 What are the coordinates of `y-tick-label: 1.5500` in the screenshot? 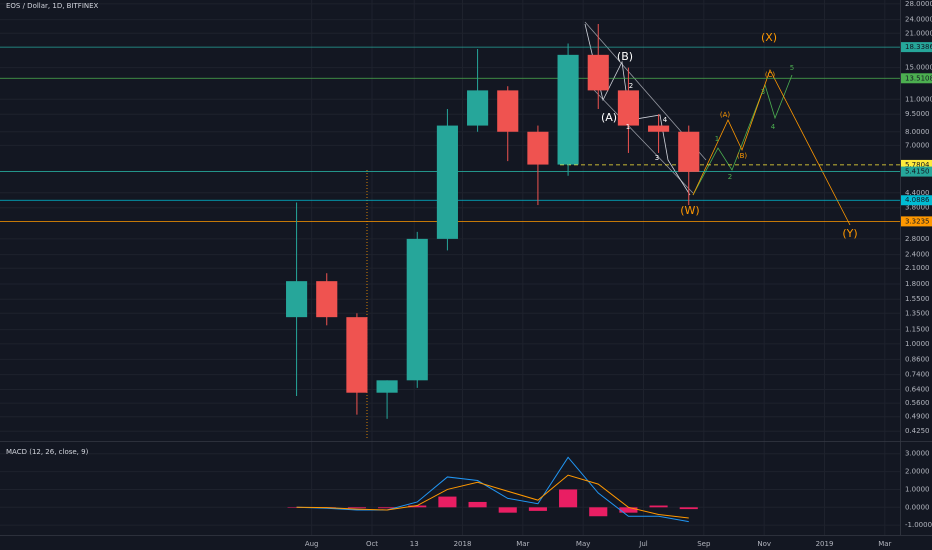 It's located at (917, 299).